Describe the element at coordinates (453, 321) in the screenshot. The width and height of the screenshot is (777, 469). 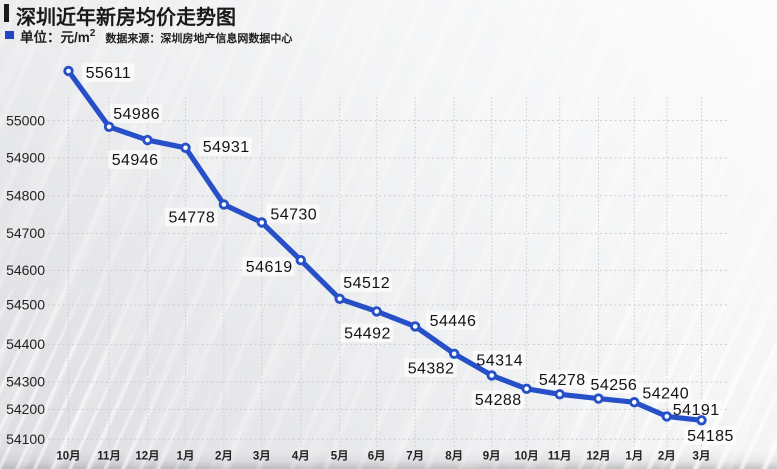
I see `svg-text: 54446` at that location.